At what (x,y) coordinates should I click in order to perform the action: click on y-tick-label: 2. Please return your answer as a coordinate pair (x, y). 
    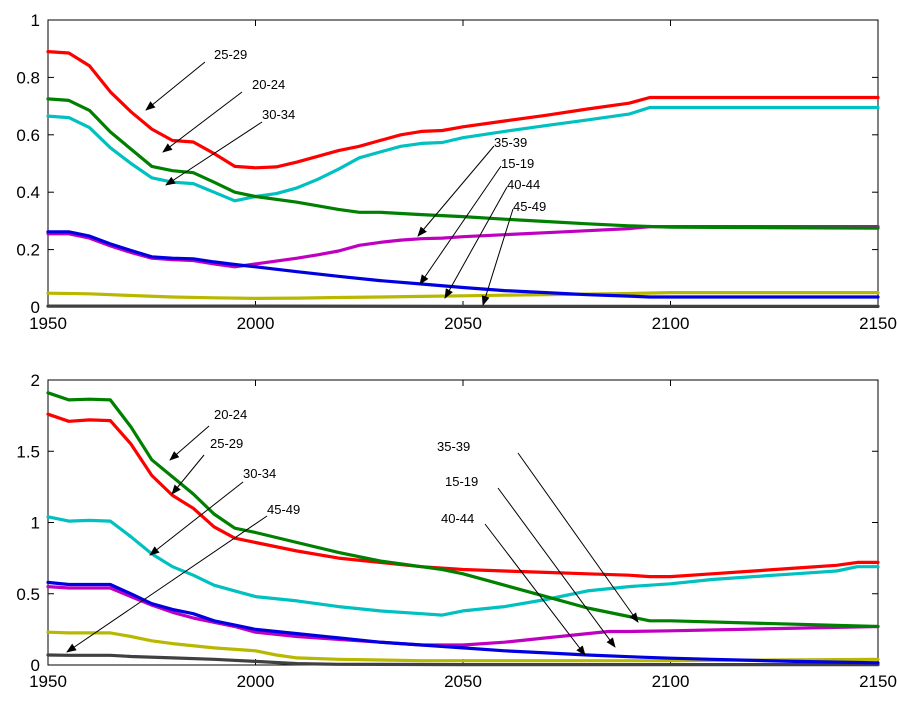
    Looking at the image, I should click on (35, 380).